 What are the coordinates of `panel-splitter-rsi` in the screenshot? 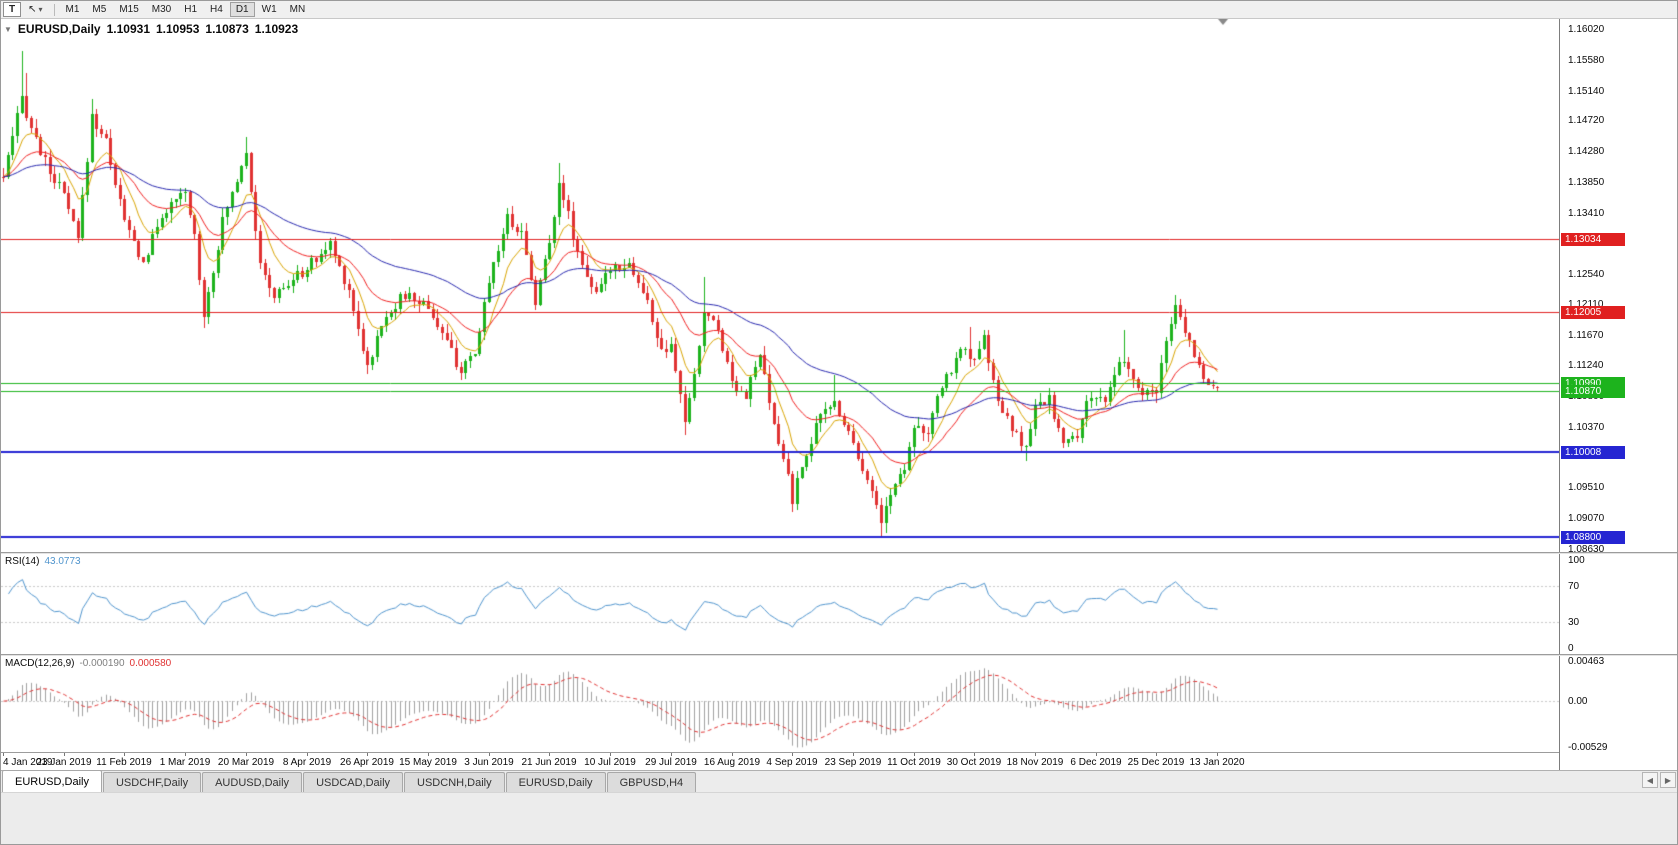 It's located at (839, 553).